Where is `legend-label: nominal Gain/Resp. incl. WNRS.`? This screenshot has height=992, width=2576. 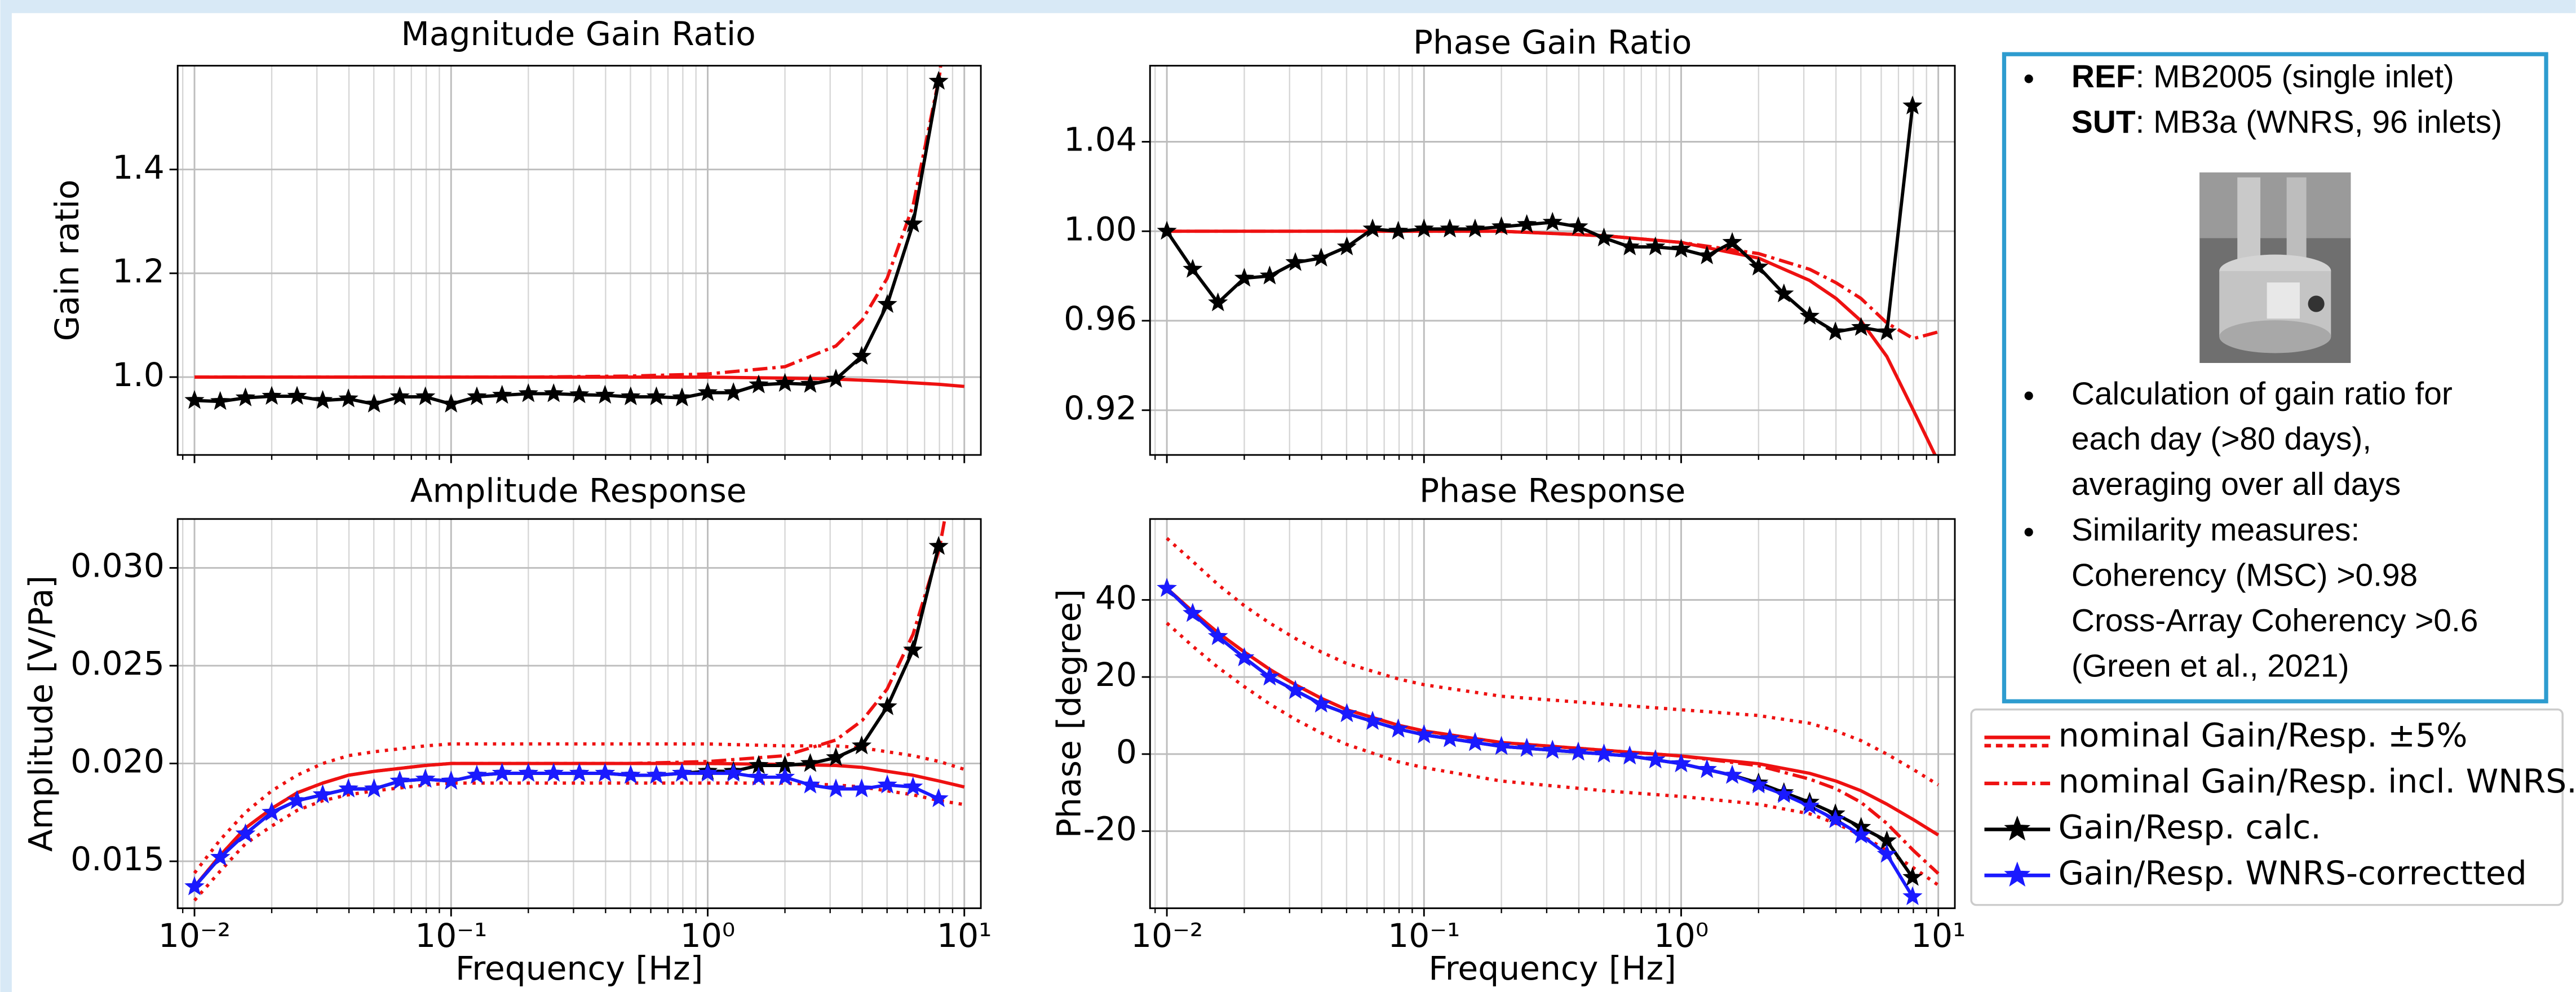
legend-label: nominal Gain/Resp. incl. WNRS. is located at coordinates (2317, 781).